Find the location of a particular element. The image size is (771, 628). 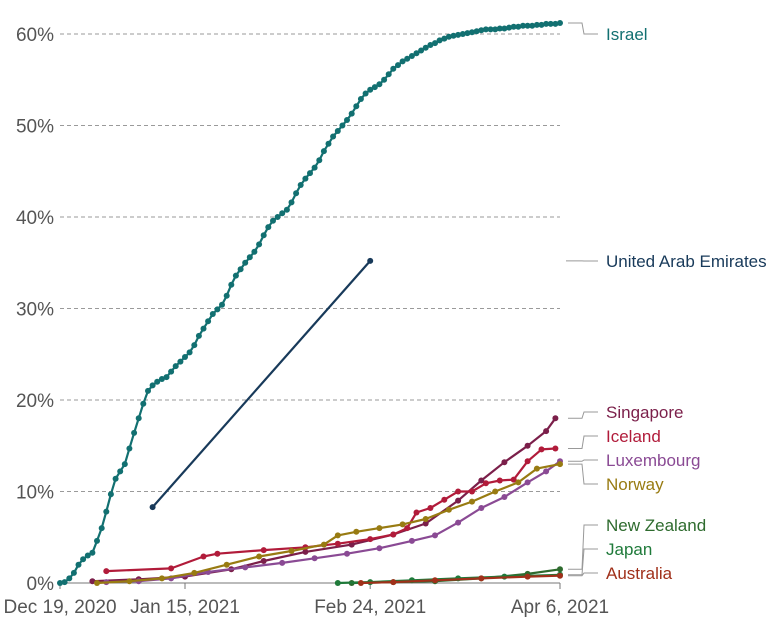

label-leader is located at coordinates (583, 415).